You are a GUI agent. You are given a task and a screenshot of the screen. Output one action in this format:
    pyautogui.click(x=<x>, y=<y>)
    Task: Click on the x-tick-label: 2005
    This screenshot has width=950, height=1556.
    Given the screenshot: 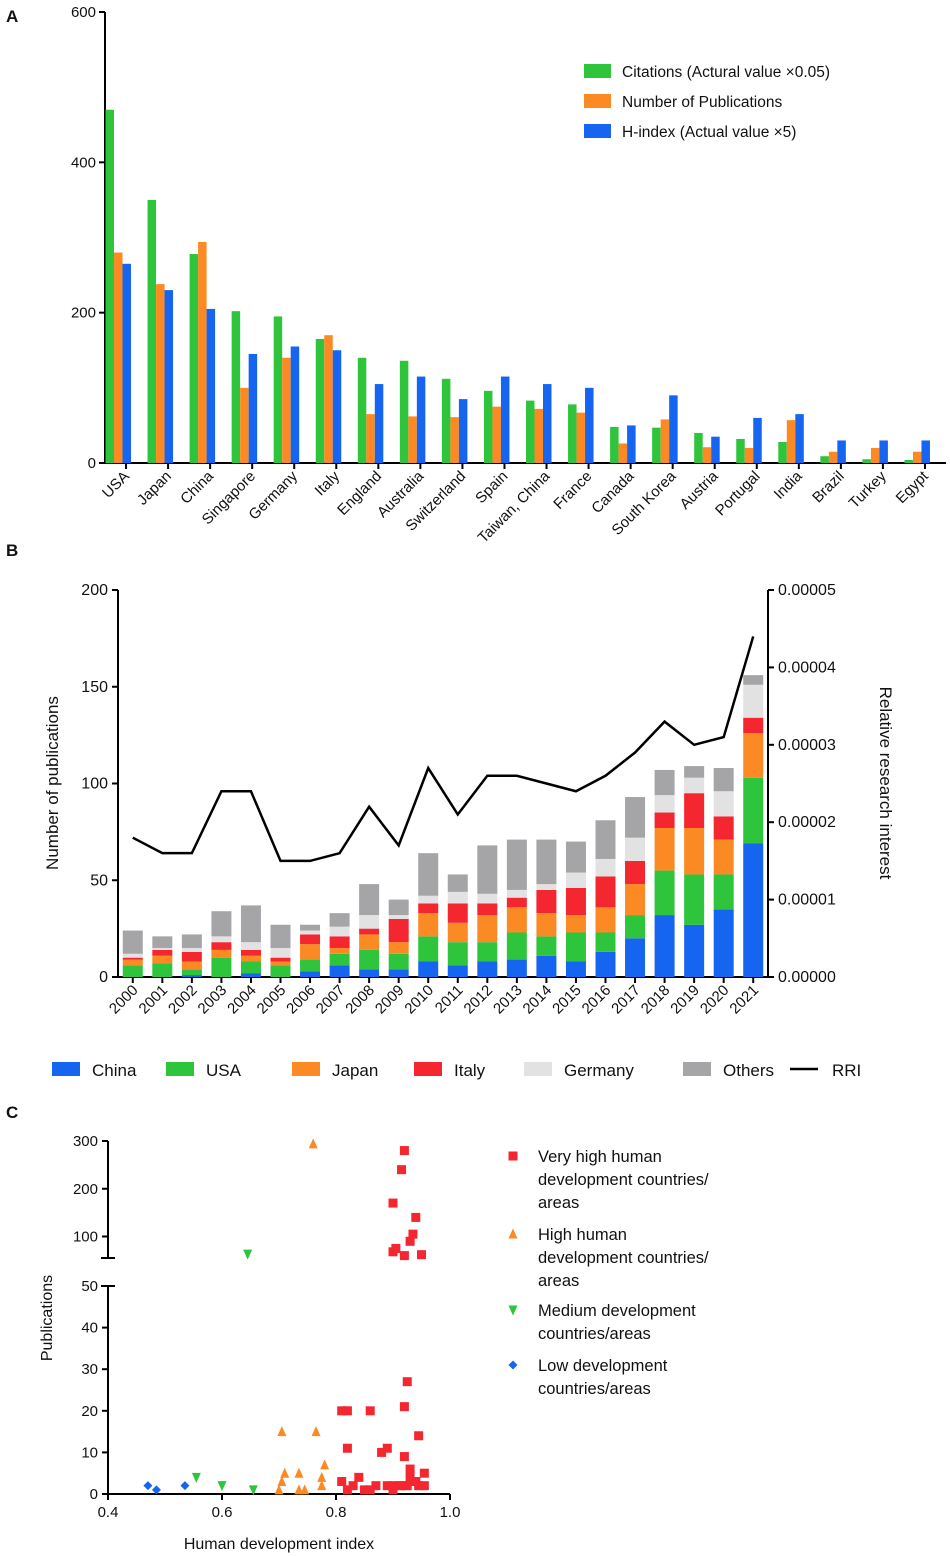 What is the action you would take?
    pyautogui.click(x=272, y=1000)
    